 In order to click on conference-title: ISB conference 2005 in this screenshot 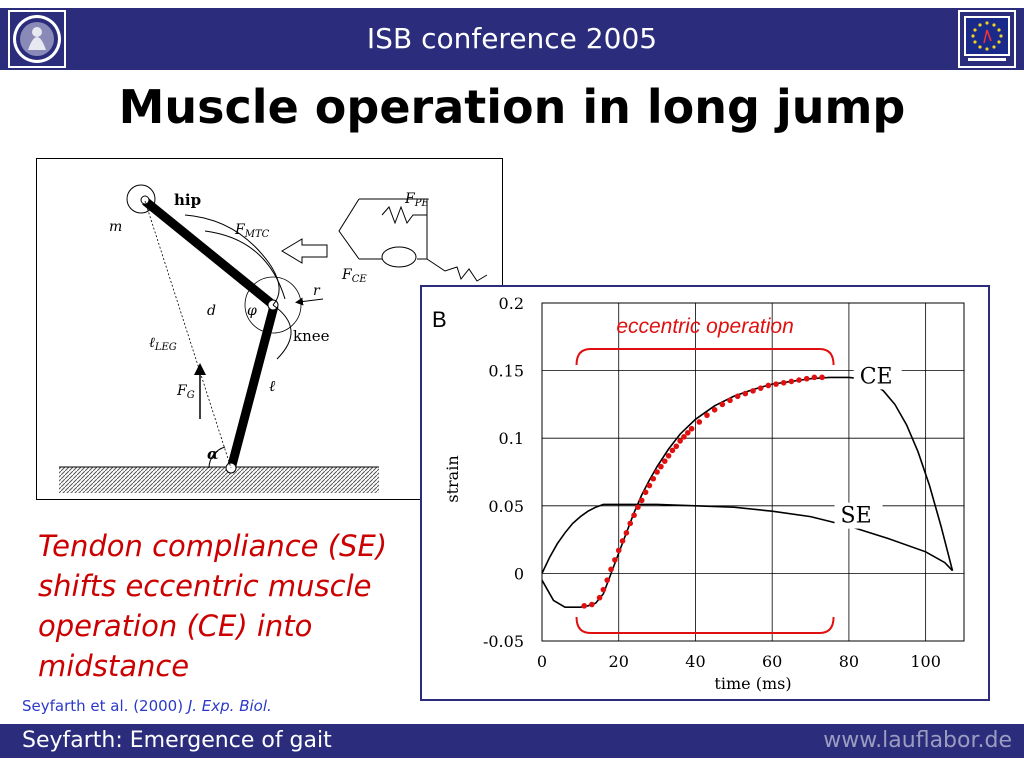, I will do `click(512, 38)`.